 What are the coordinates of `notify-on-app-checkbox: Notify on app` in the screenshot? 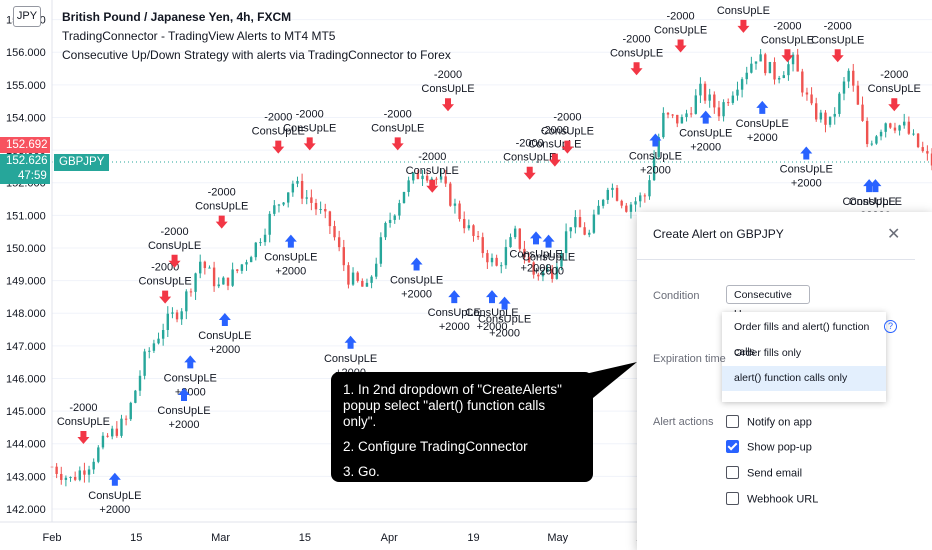 It's located at (769, 422).